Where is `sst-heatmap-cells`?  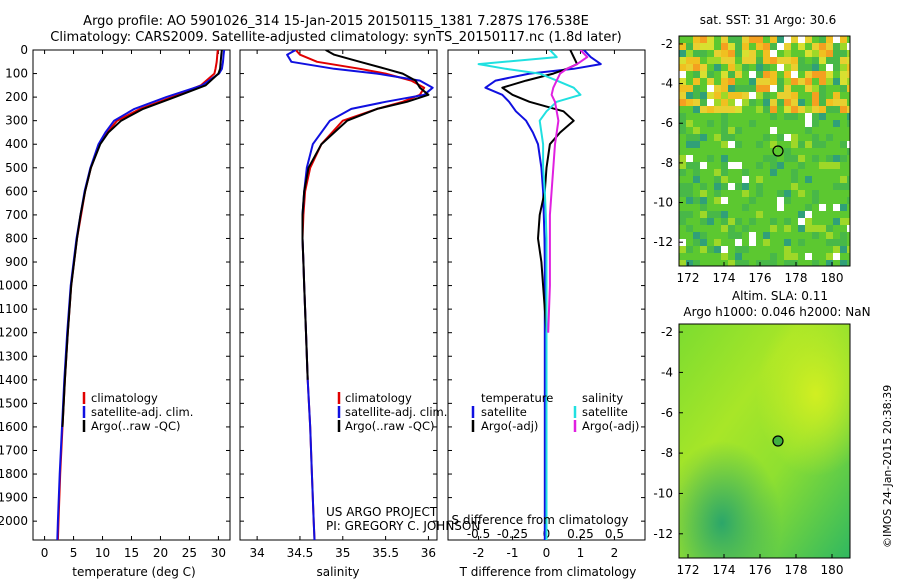
sst-heatmap-cells is located at coordinates (764, 151).